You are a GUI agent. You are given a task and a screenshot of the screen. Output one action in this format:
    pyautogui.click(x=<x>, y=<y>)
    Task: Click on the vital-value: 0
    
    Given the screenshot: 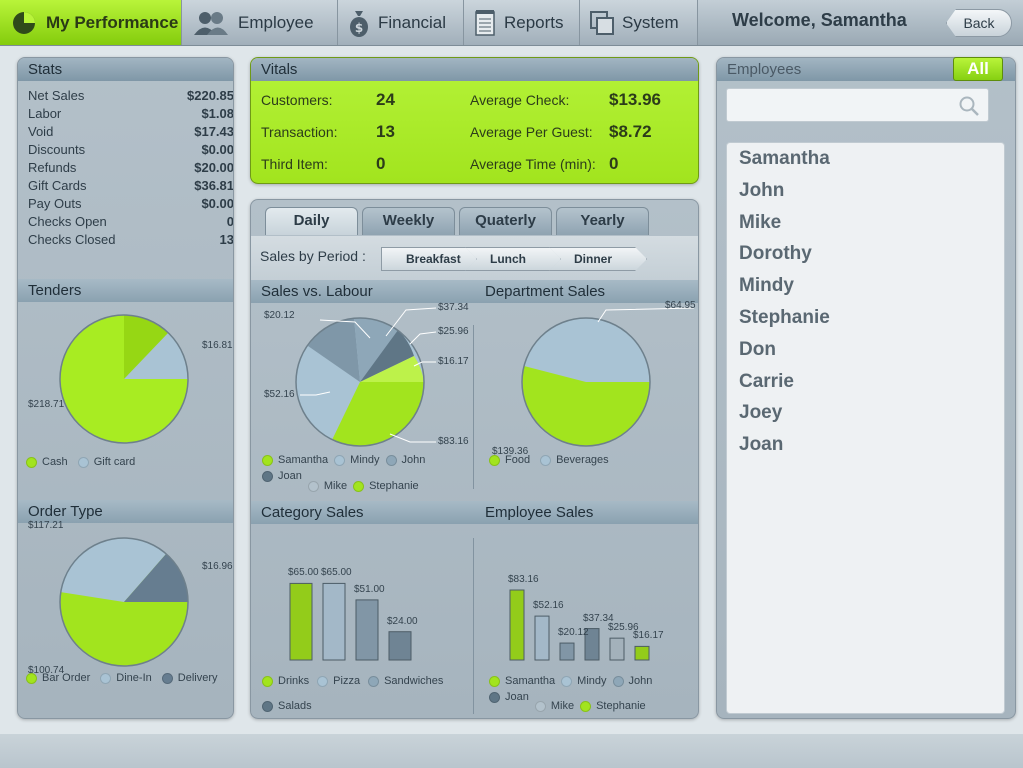 What is the action you would take?
    pyautogui.click(x=614, y=163)
    